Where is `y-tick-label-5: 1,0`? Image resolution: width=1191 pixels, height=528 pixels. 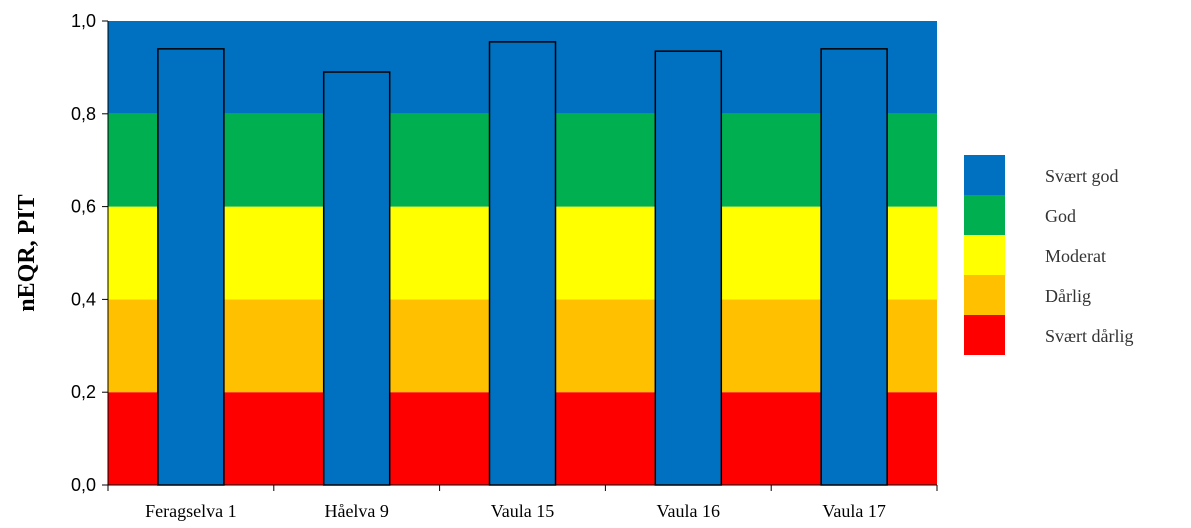 y-tick-label-5: 1,0 is located at coordinates (83, 21).